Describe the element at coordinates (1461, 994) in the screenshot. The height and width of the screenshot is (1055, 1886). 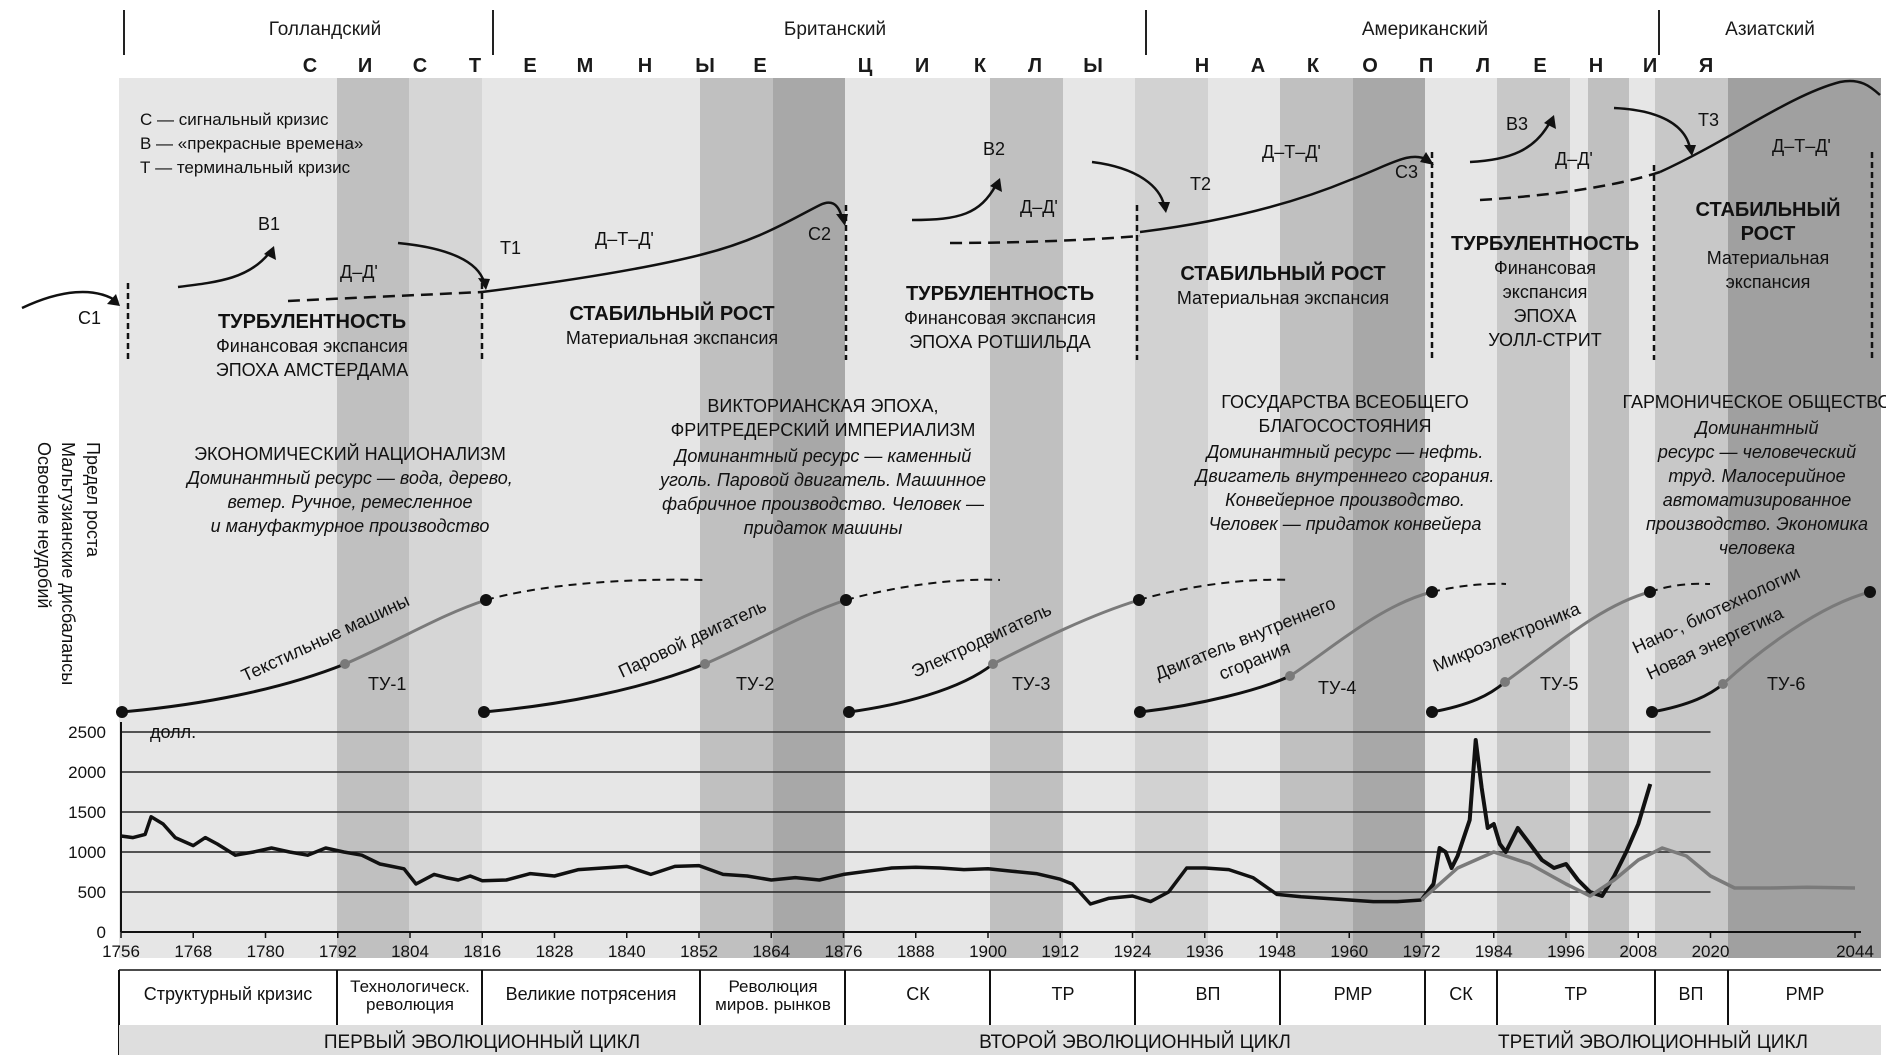
I see `phase-cell: СК` at that location.